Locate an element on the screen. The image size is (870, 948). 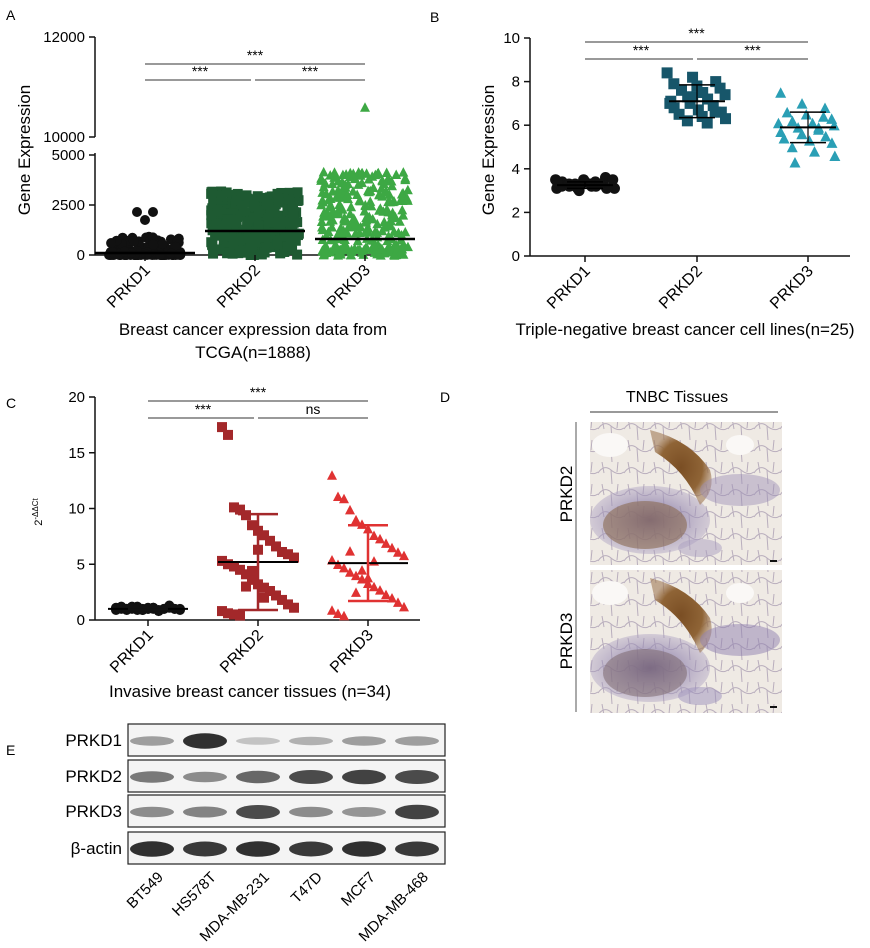
x-axis-title-line1: Breast cancer expression data from is located at coordinates (253, 329).